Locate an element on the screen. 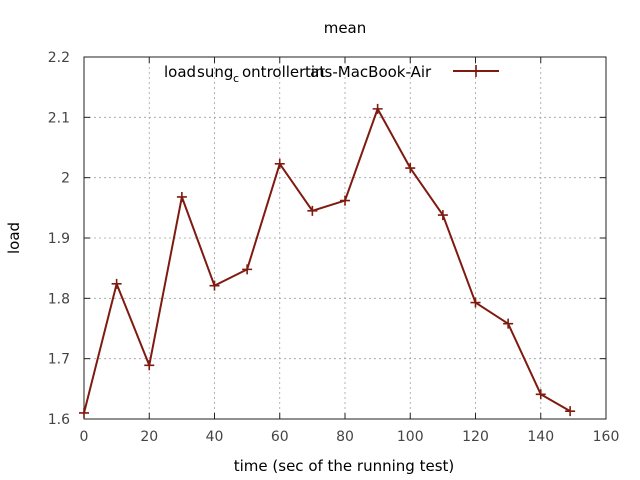  x-tick-label: 160 is located at coordinates (606, 437).